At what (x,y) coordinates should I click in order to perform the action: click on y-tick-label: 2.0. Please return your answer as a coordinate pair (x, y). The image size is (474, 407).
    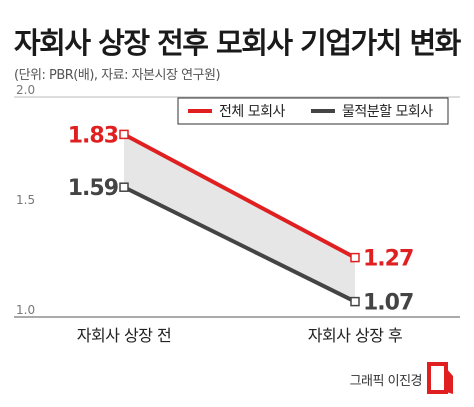
    Looking at the image, I should click on (25, 90).